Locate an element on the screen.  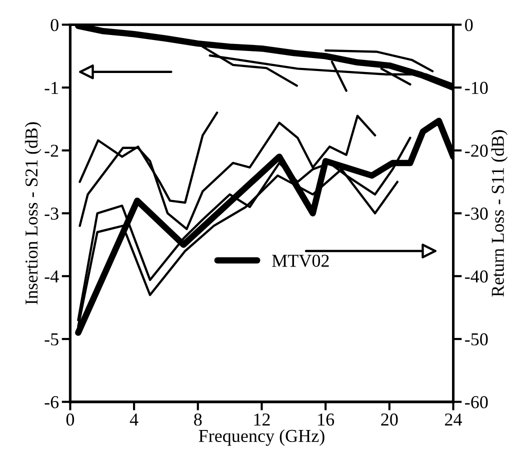
x-tick-label: 12 is located at coordinates (262, 420).